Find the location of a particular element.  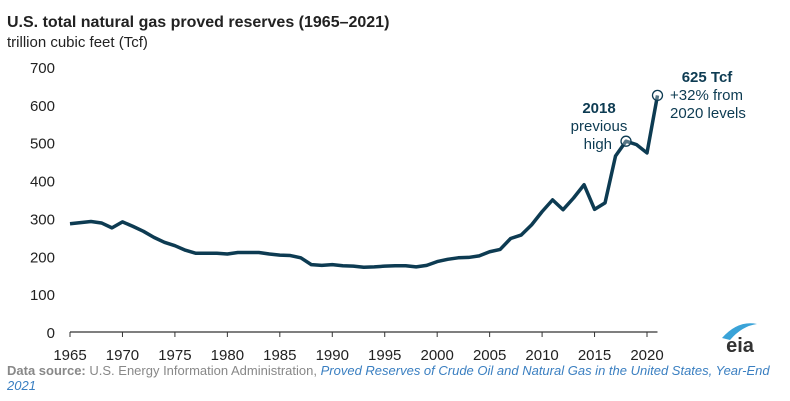

x-tick-label: 1990 is located at coordinates (332, 355).